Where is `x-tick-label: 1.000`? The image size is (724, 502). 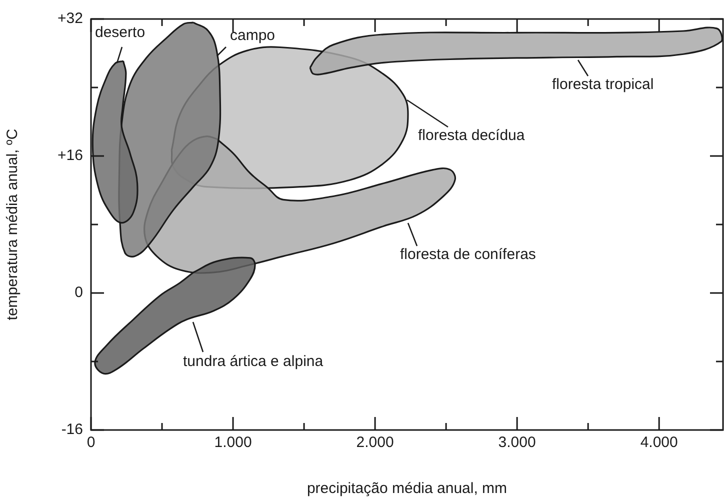
x-tick-label: 1.000 is located at coordinates (233, 443).